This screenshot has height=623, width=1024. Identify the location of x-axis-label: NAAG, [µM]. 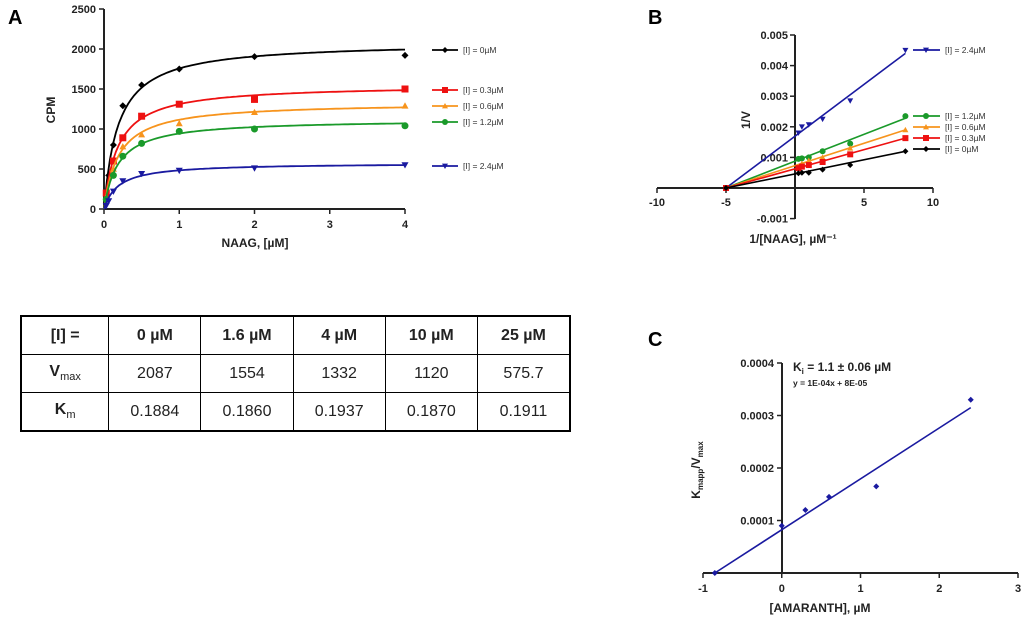
(255, 243).